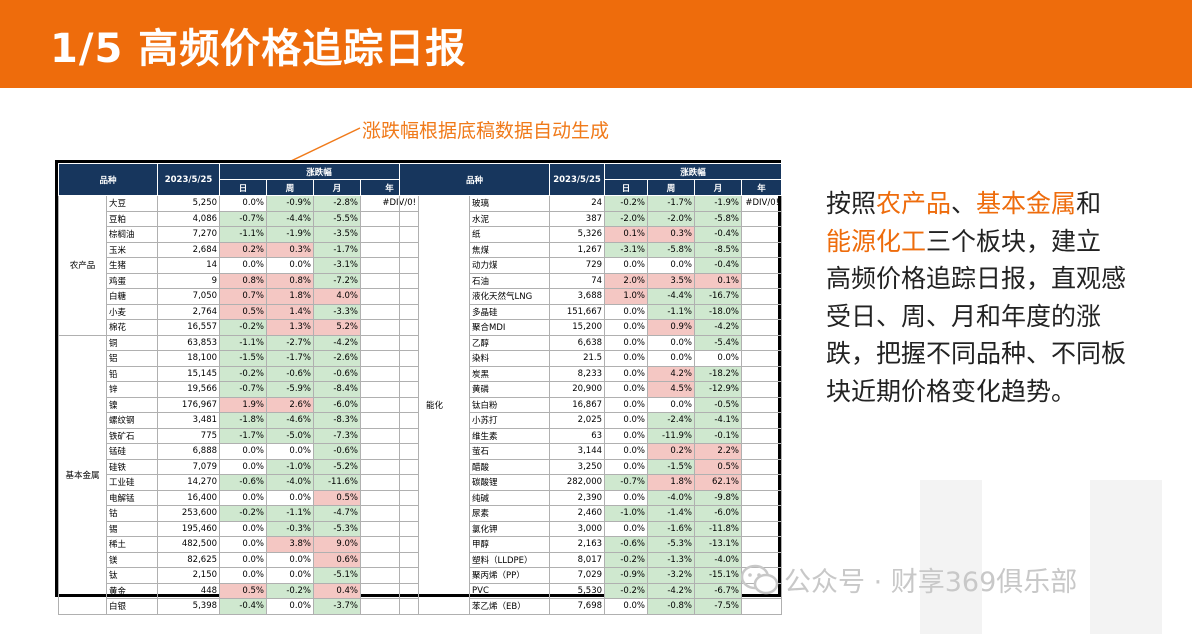 This screenshot has width=1192, height=634. Describe the element at coordinates (243, 606) in the screenshot. I see `day-change-cell: -0.4%` at that location.